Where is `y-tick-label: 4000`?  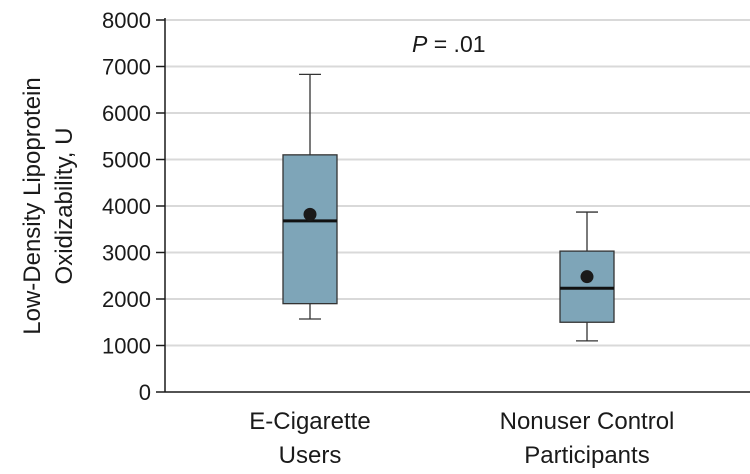 y-tick-label: 4000 is located at coordinates (126, 206).